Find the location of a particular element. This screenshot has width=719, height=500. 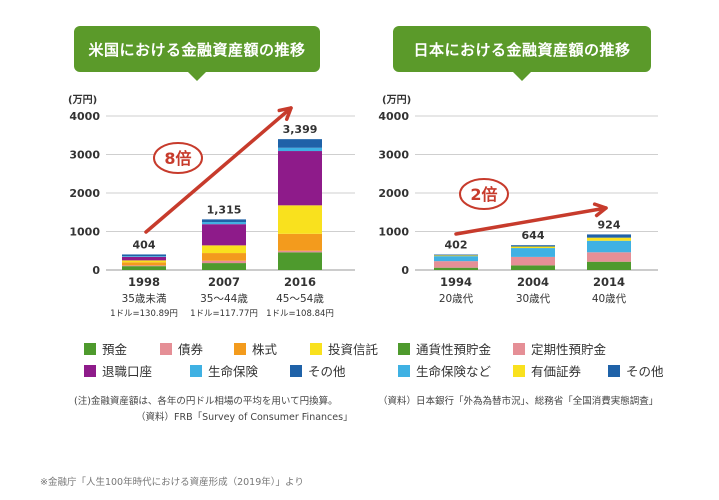

us-chart-title: 米国における金融資産額の推移 is located at coordinates (197, 53).